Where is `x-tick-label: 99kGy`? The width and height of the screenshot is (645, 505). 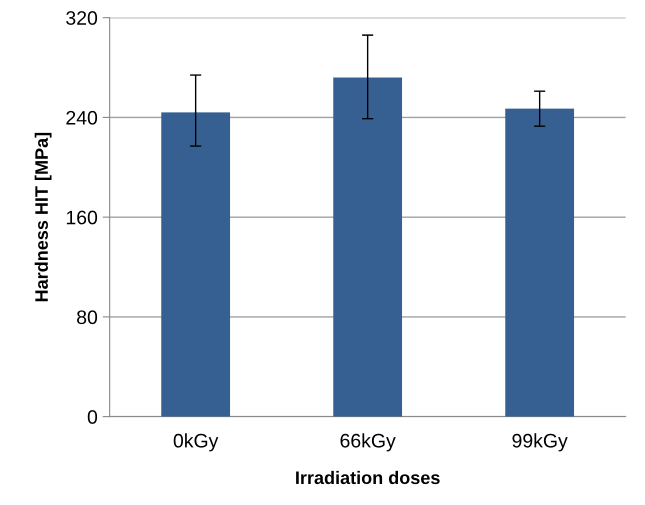 x-tick-label: 99kGy is located at coordinates (540, 442).